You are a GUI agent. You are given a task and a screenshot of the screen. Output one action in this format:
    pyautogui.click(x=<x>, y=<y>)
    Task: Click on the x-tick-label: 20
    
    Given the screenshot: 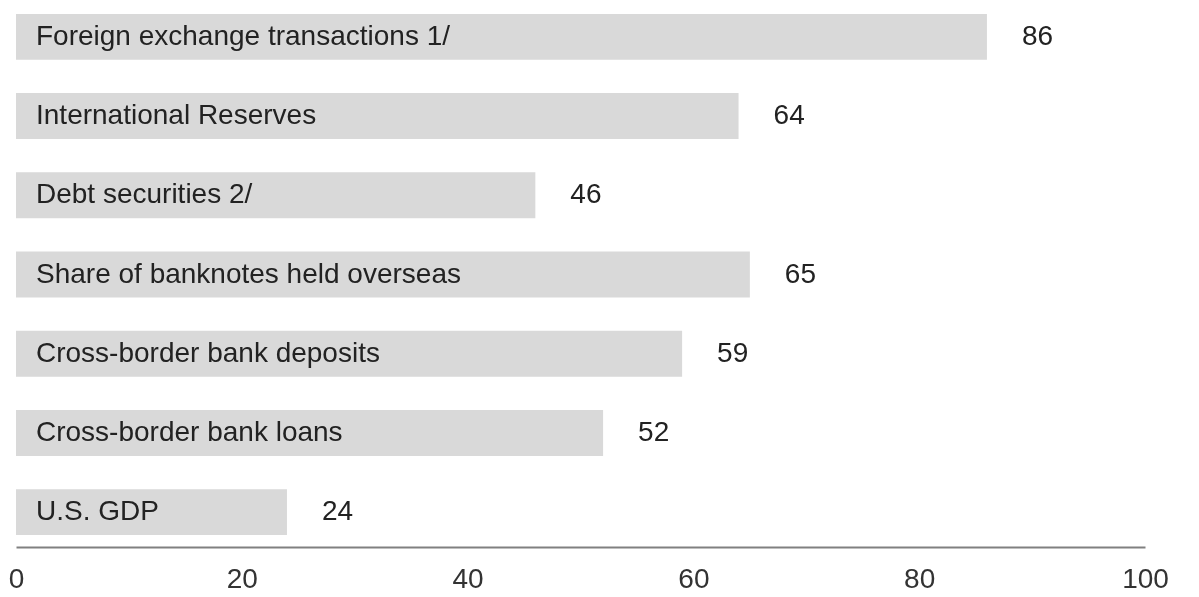 What is the action you would take?
    pyautogui.click(x=242, y=578)
    